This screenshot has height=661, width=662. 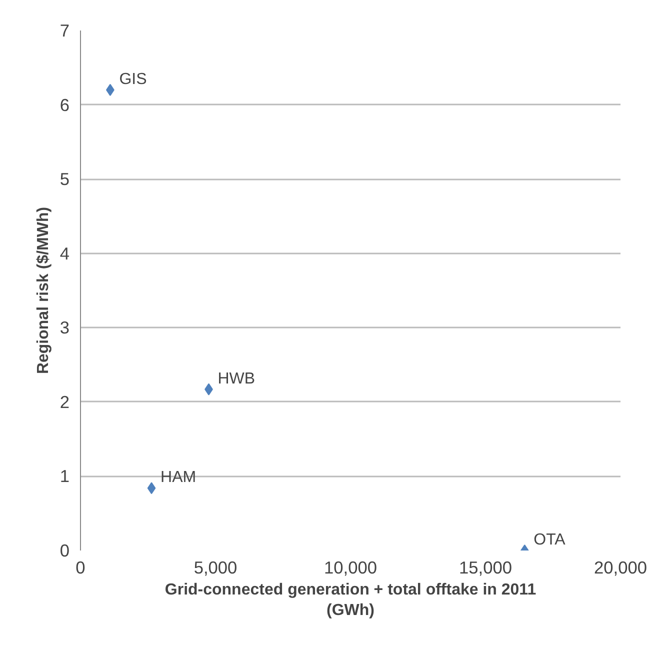 I want to click on annotation: GIS, so click(x=133, y=79).